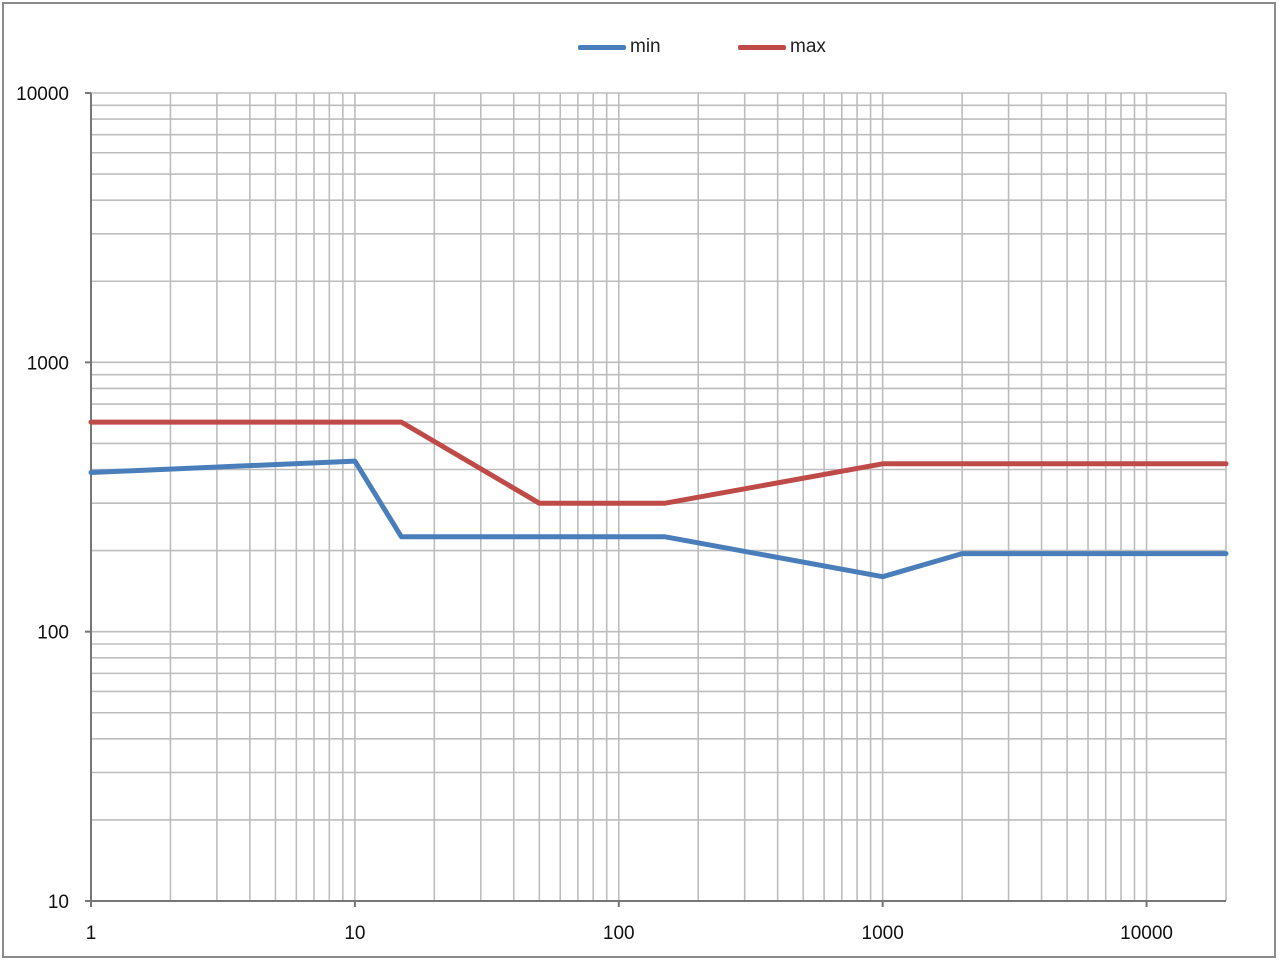 This screenshot has height=962, width=1280. Describe the element at coordinates (48, 363) in the screenshot. I see `y-tick-label: 1000` at that location.